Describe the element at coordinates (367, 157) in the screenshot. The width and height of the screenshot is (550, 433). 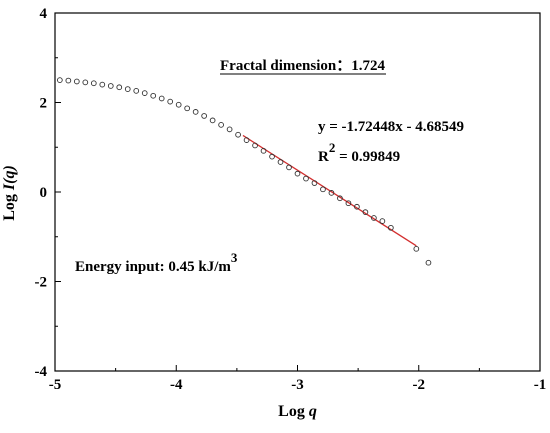
I see `r-squared-value: = 0.99849` at that location.